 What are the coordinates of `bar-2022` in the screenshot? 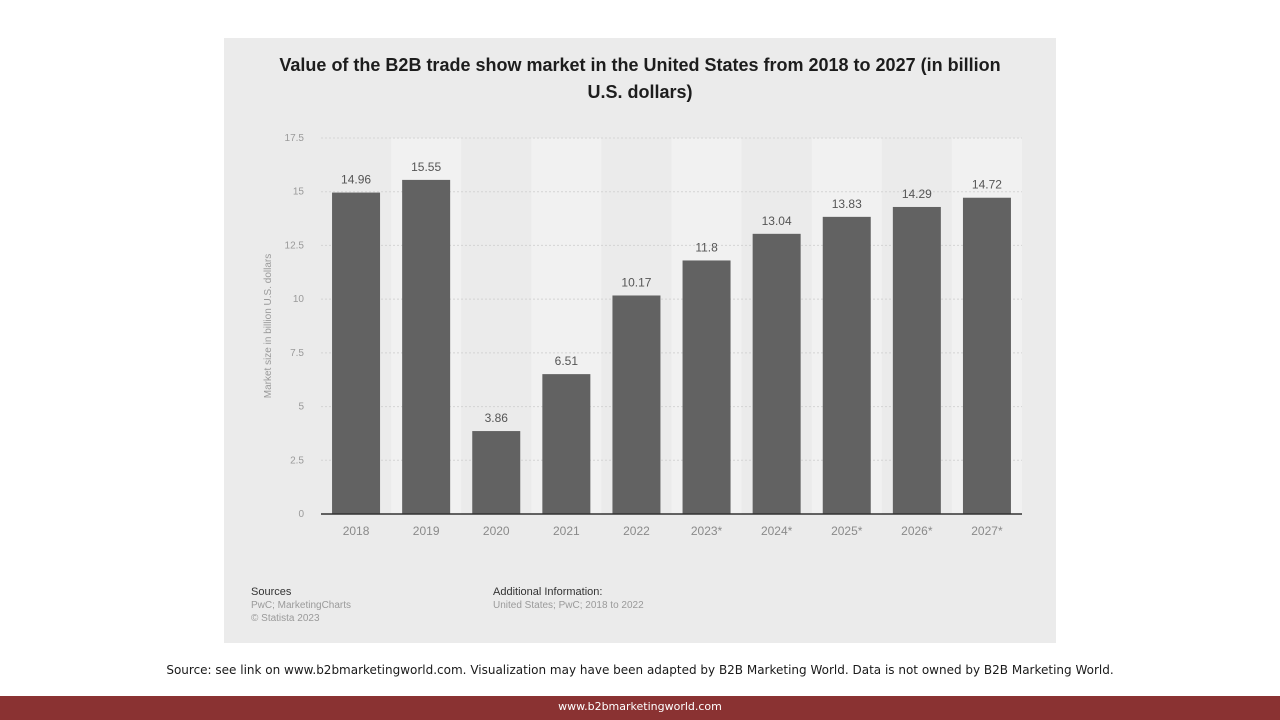 It's located at (636, 404).